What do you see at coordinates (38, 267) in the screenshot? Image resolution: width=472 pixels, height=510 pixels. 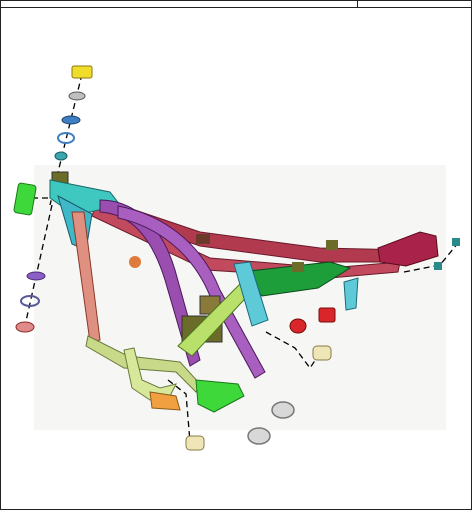 I see `lower-stem-leader-line` at bounding box center [38, 267].